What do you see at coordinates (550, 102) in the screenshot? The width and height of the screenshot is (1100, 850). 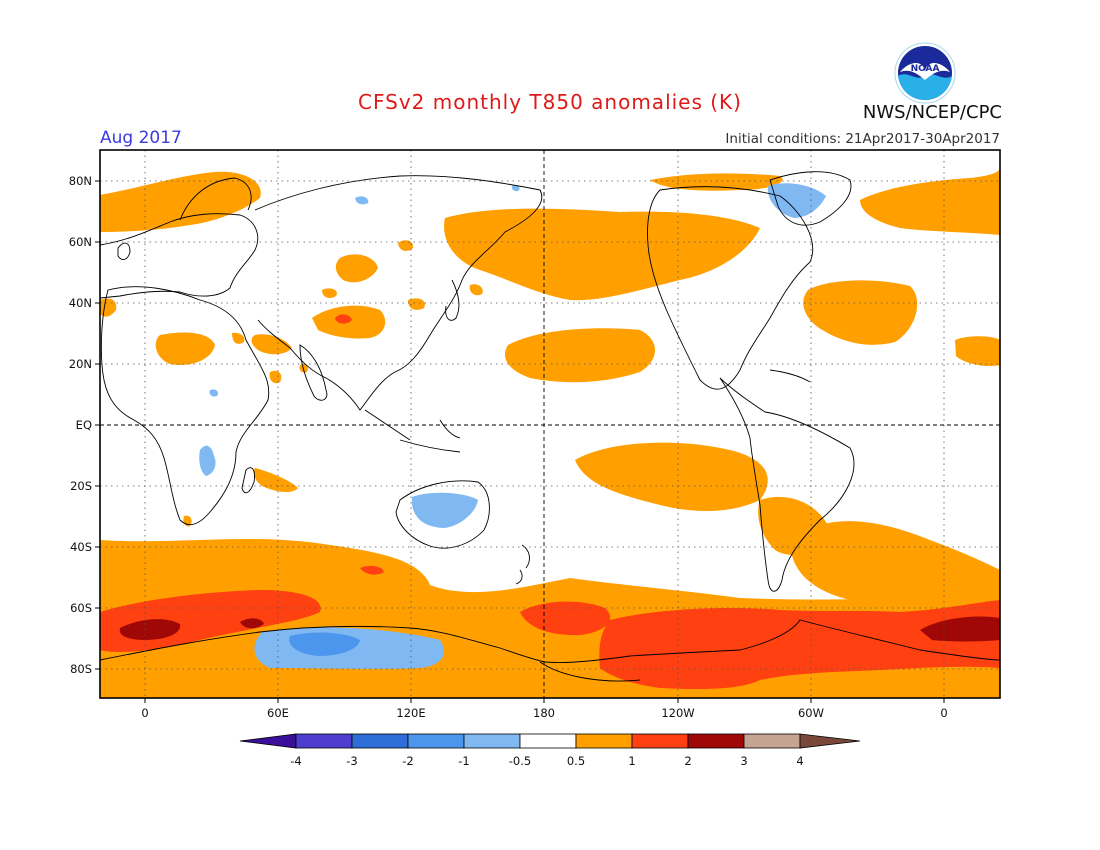 I see `chart-title: CFSv2 monthly T850 anomalies (K)` at bounding box center [550, 102].